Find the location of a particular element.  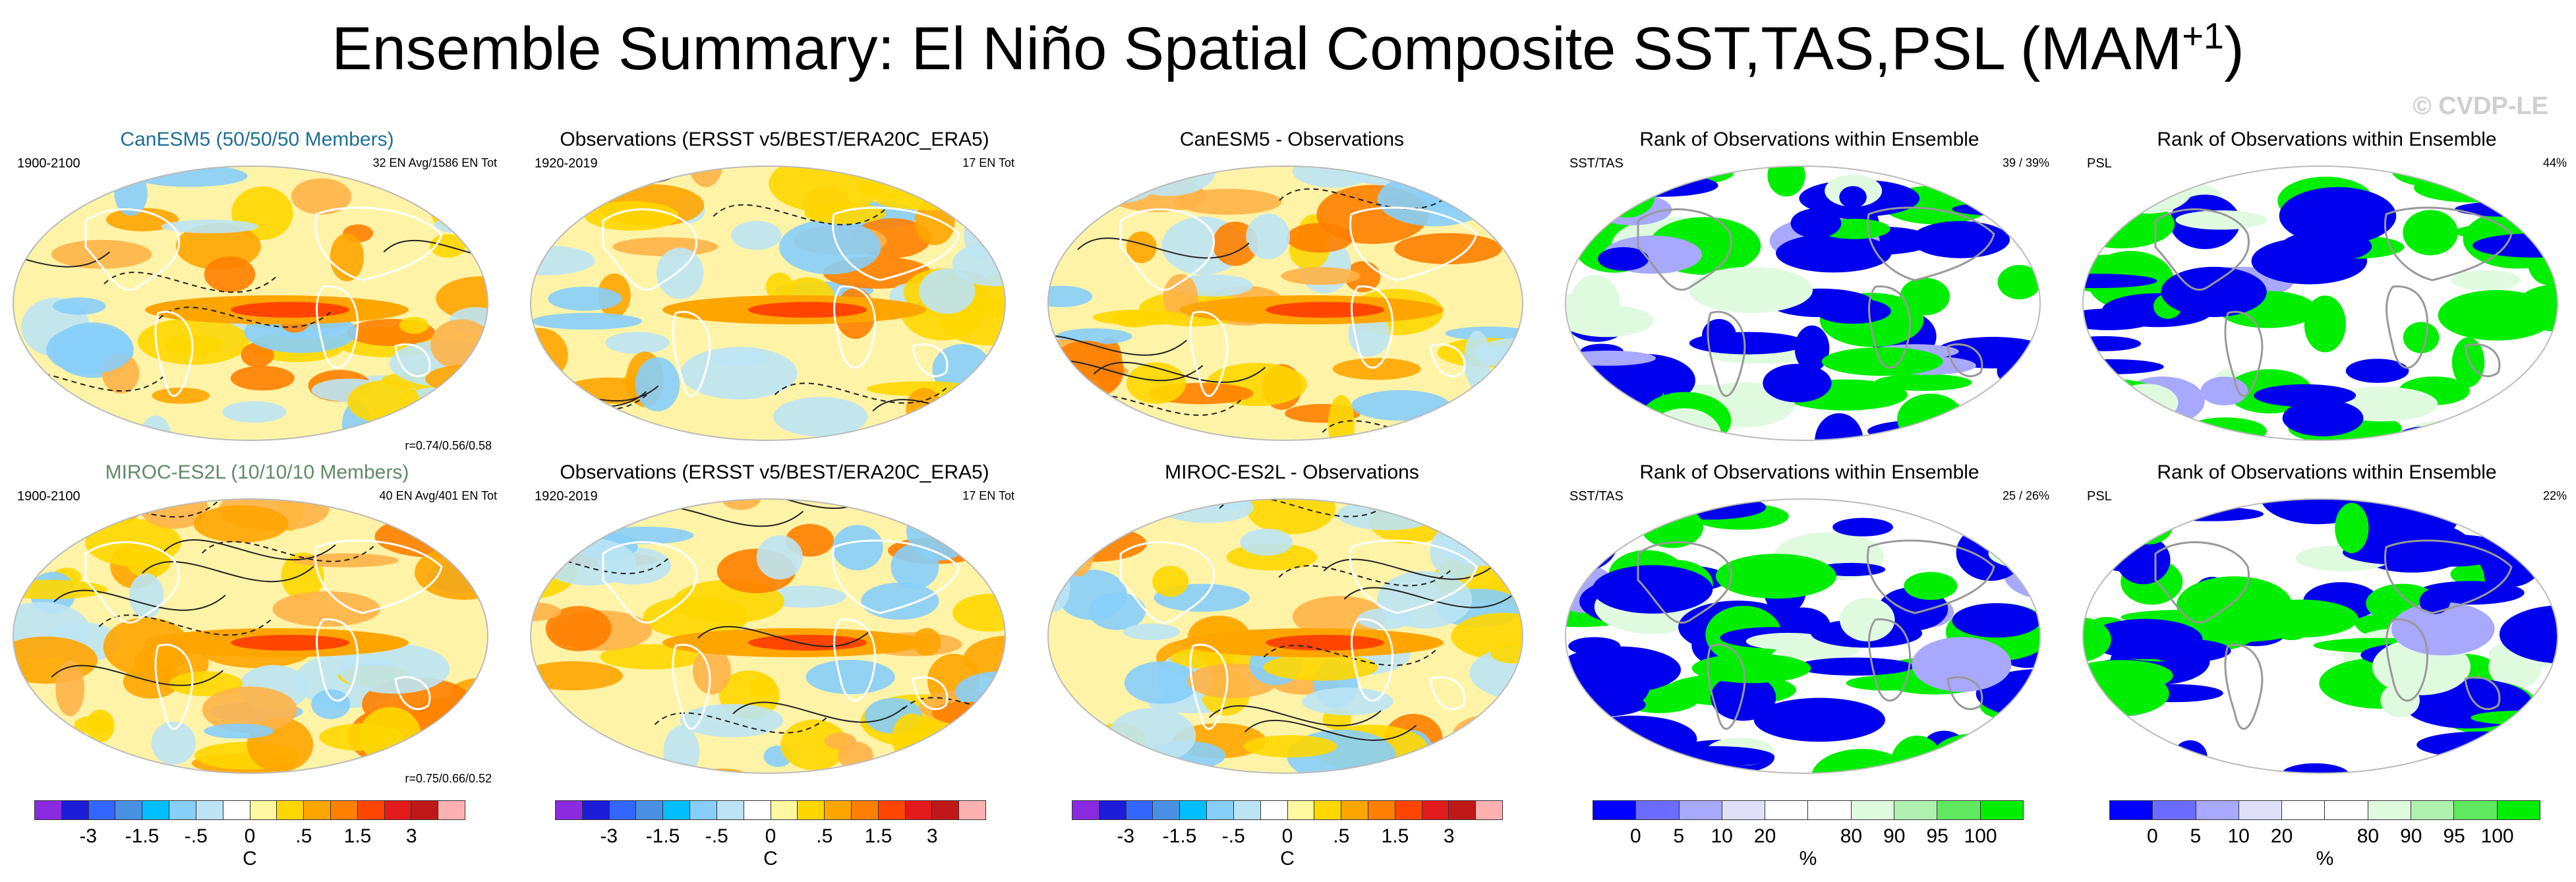

colorbar-tick-label: 20 is located at coordinates (2281, 836).